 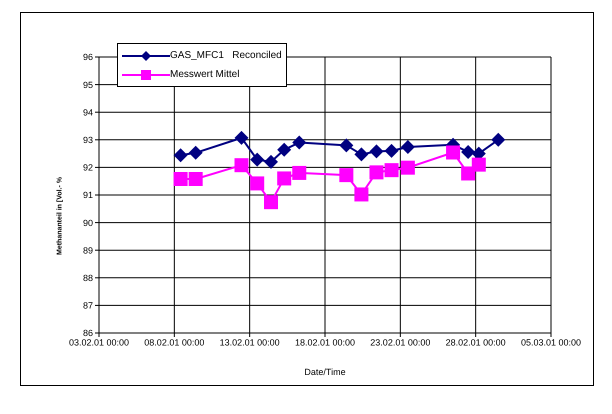 What do you see at coordinates (87, 223) in the screenshot?
I see `y-tick-label: 90` at bounding box center [87, 223].